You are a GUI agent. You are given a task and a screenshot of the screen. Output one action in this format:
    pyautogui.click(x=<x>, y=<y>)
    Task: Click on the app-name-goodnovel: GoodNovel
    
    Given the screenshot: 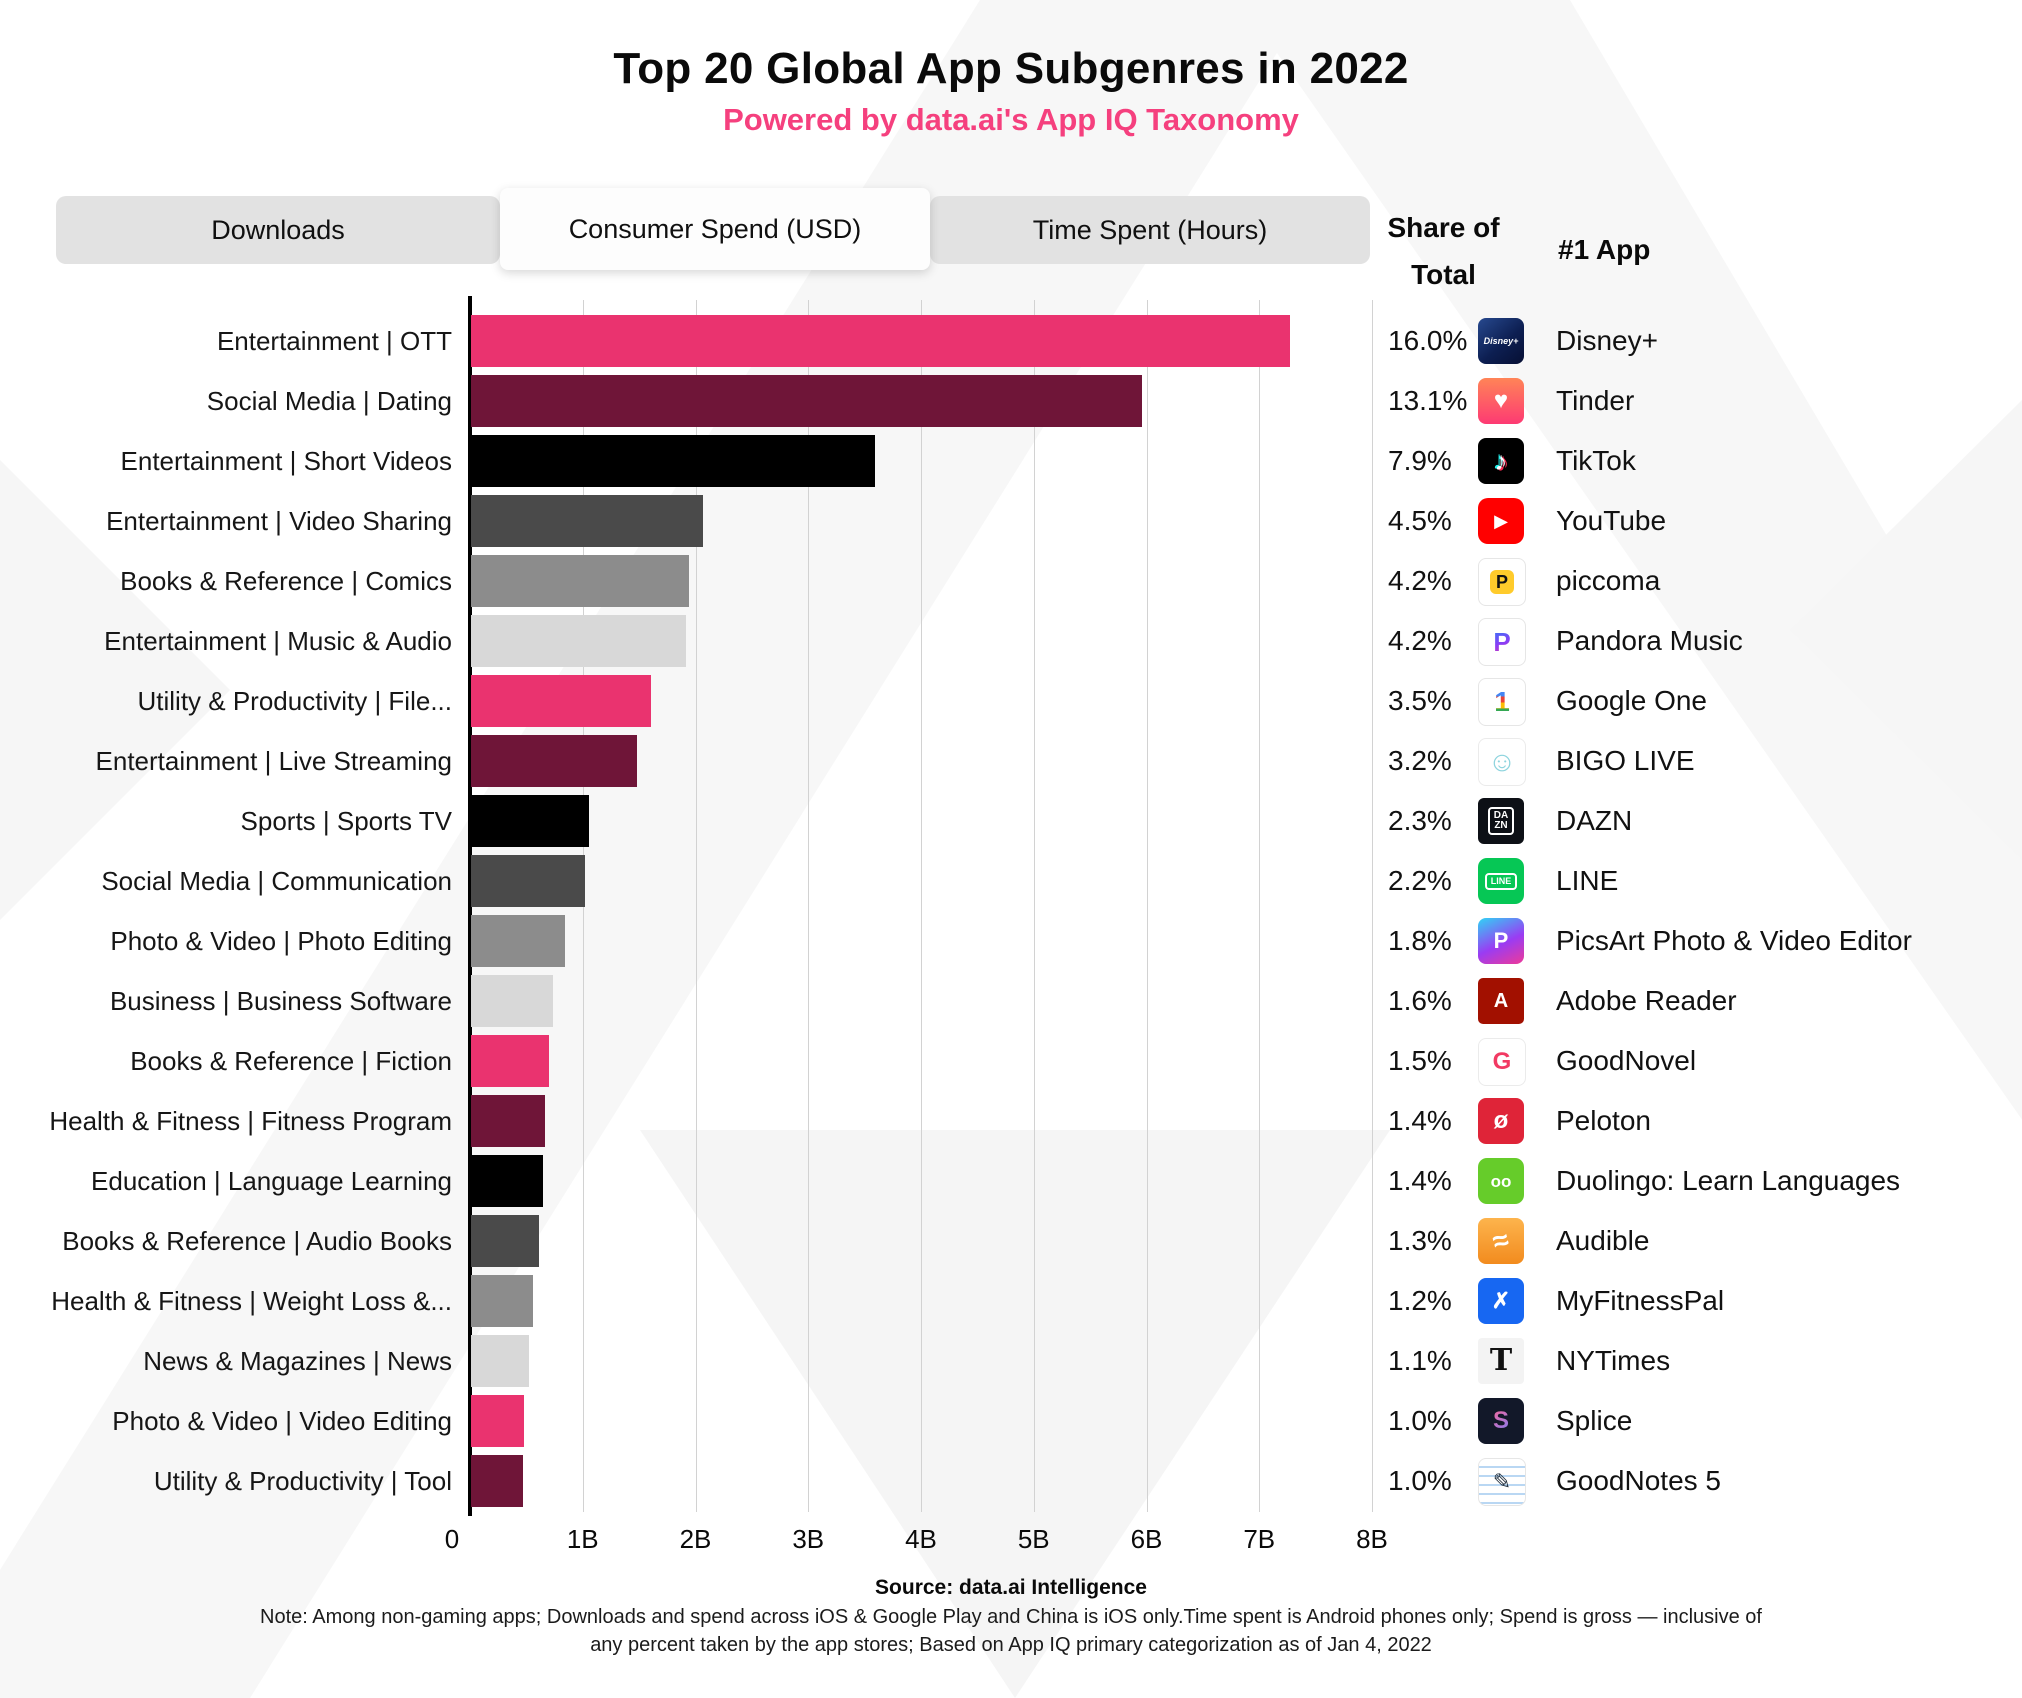 What is the action you would take?
    pyautogui.click(x=1626, y=1060)
    